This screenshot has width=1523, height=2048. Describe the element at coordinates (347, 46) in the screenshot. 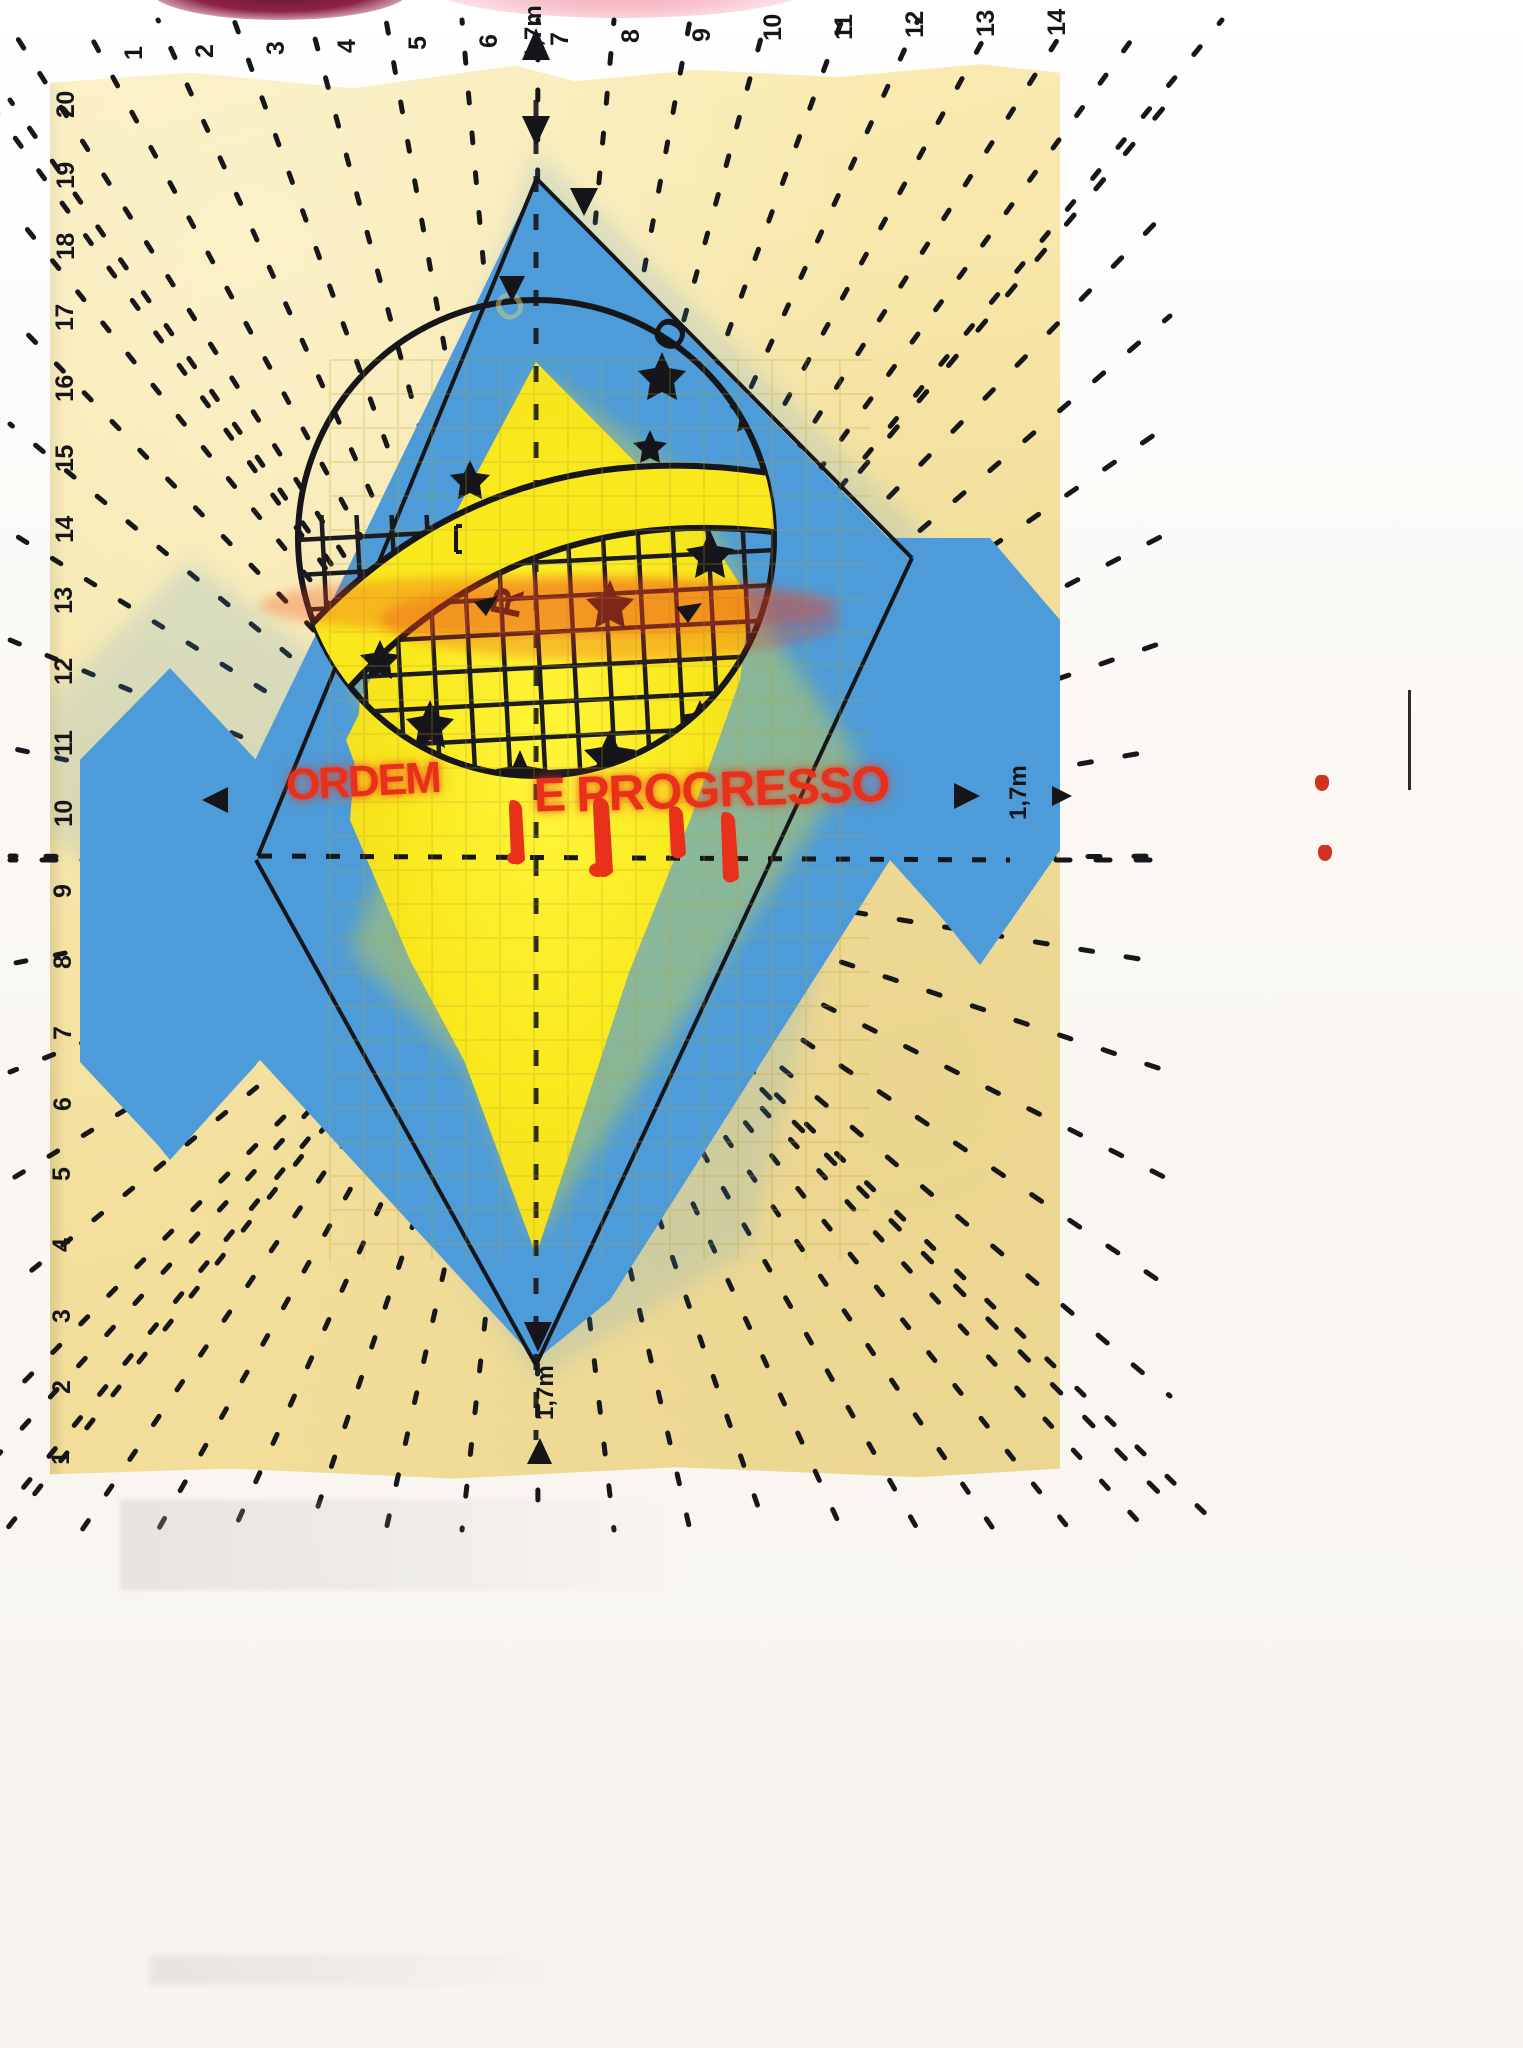

I see `top-tick-4: 4` at that location.